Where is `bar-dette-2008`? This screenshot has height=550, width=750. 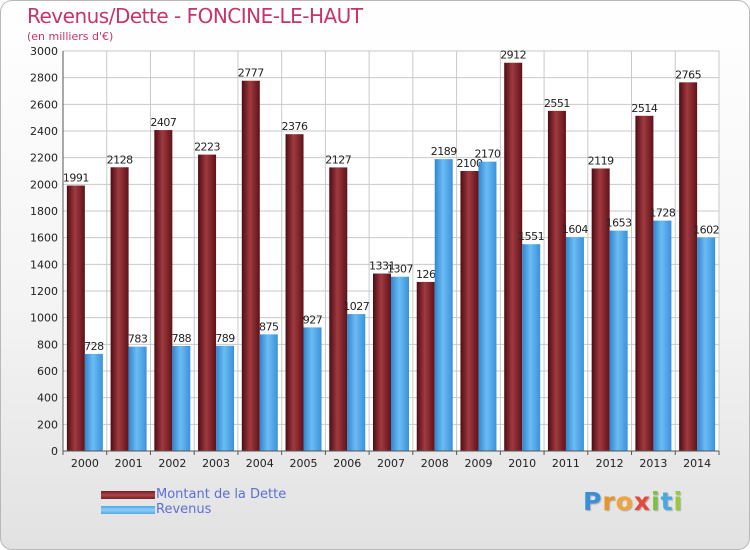 bar-dette-2008 is located at coordinates (425, 366).